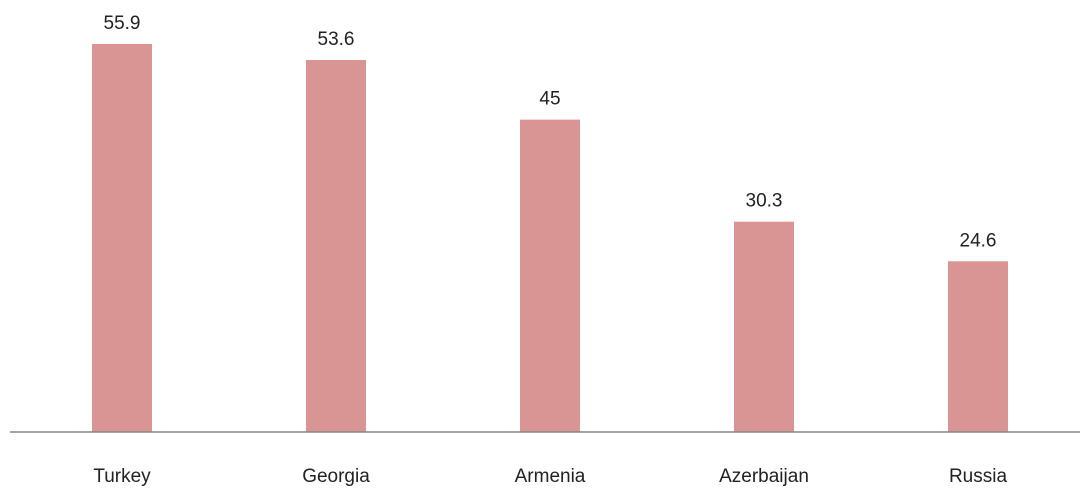 This screenshot has width=1089, height=490. Describe the element at coordinates (336, 476) in the screenshot. I see `category-label-georgia: Georgia` at that location.